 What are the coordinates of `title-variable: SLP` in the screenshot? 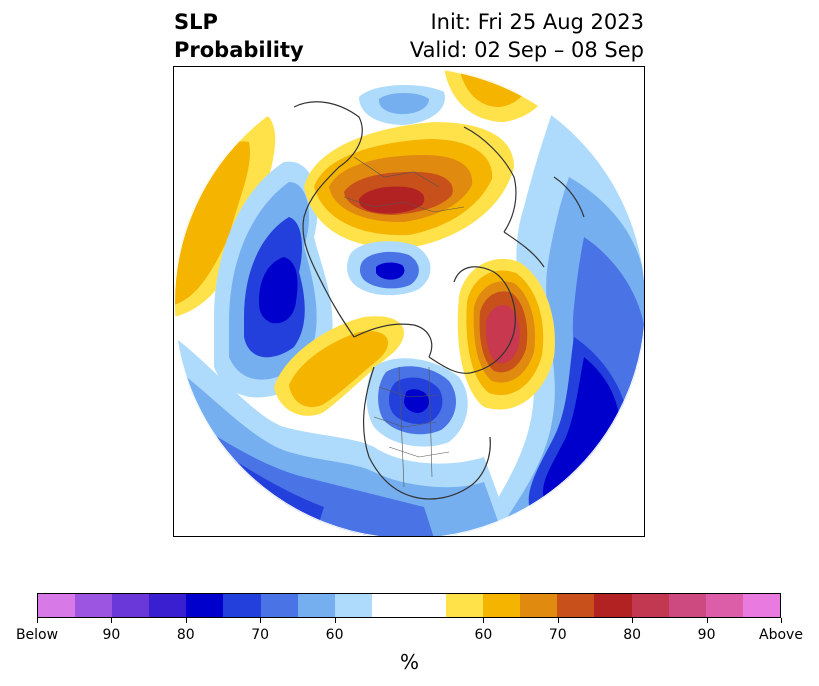 It's located at (196, 22).